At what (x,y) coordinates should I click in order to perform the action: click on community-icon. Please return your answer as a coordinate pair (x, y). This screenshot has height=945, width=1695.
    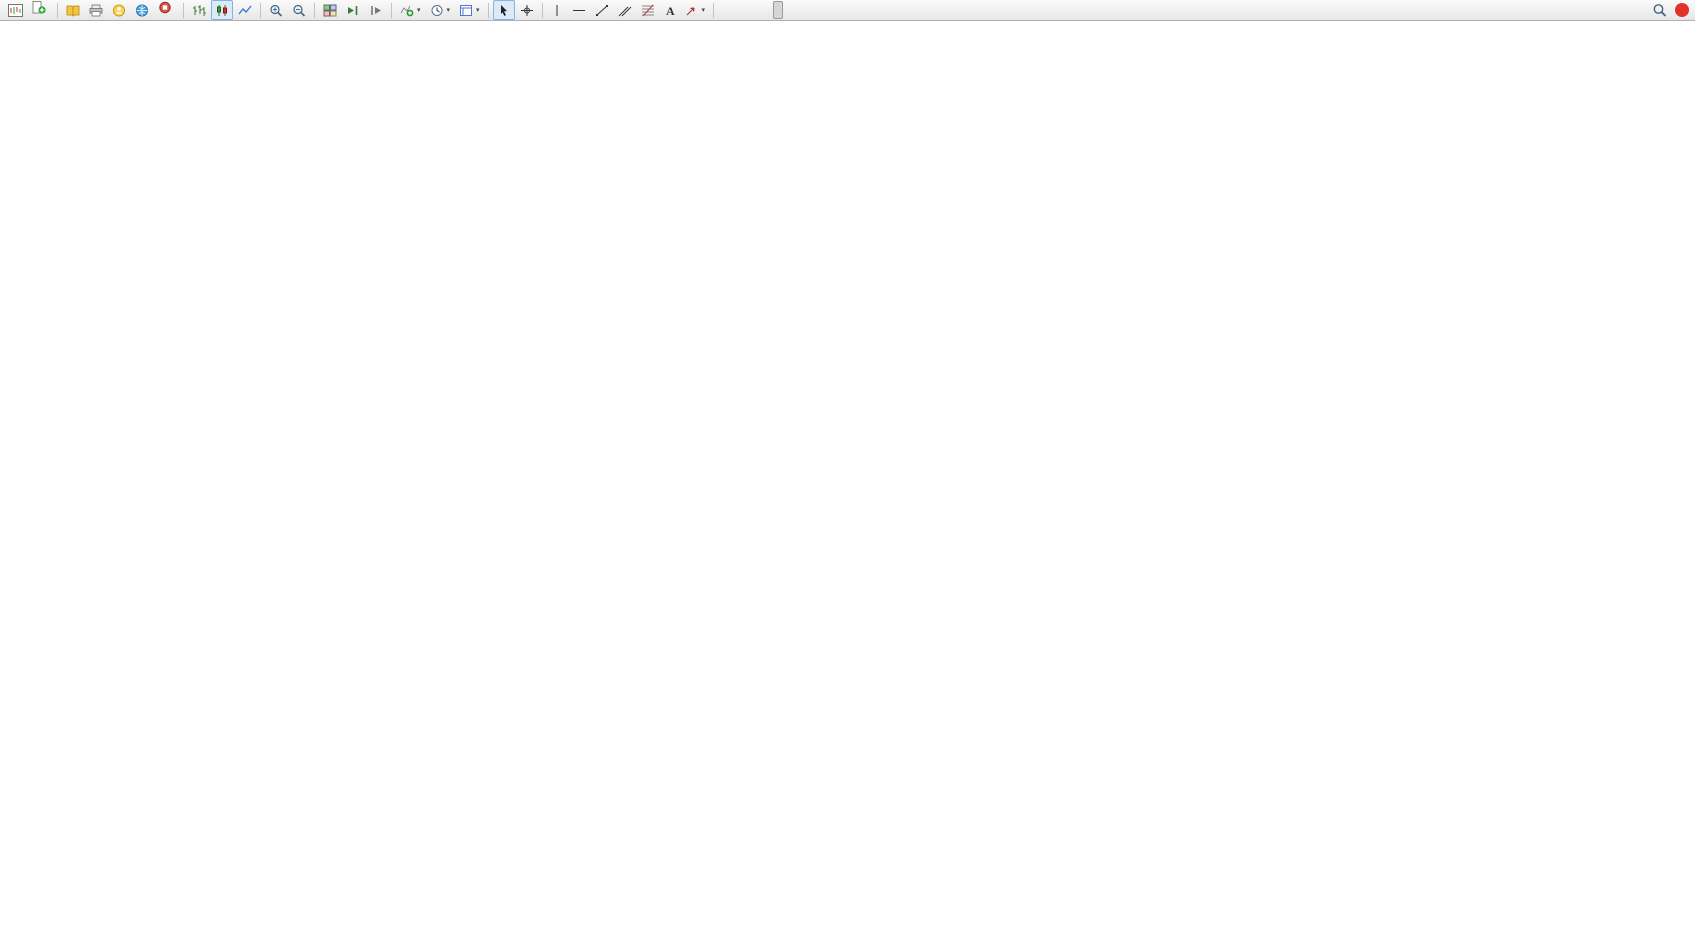
    Looking at the image, I should click on (119, 10).